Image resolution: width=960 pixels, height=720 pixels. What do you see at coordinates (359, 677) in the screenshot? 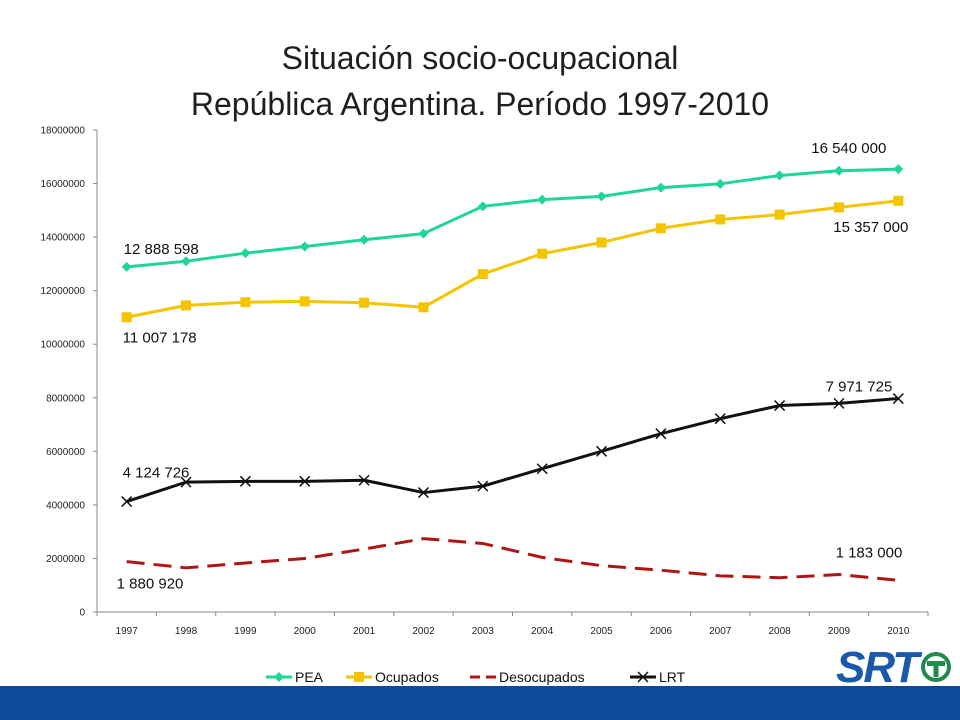
I see `legend-marker-ocupados` at bounding box center [359, 677].